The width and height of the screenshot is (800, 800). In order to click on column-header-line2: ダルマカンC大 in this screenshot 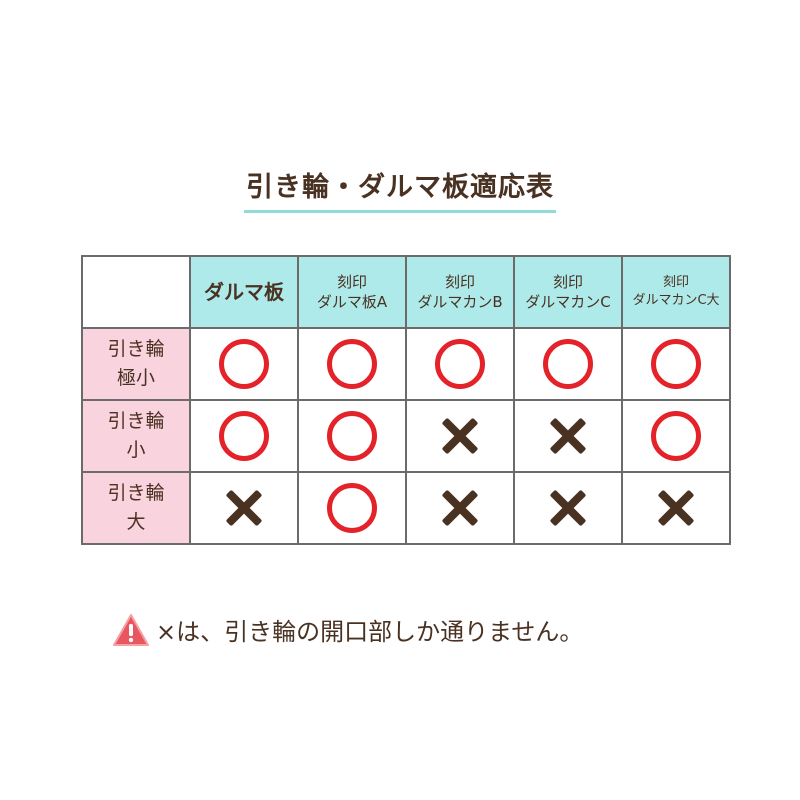, I will do `click(676, 300)`.